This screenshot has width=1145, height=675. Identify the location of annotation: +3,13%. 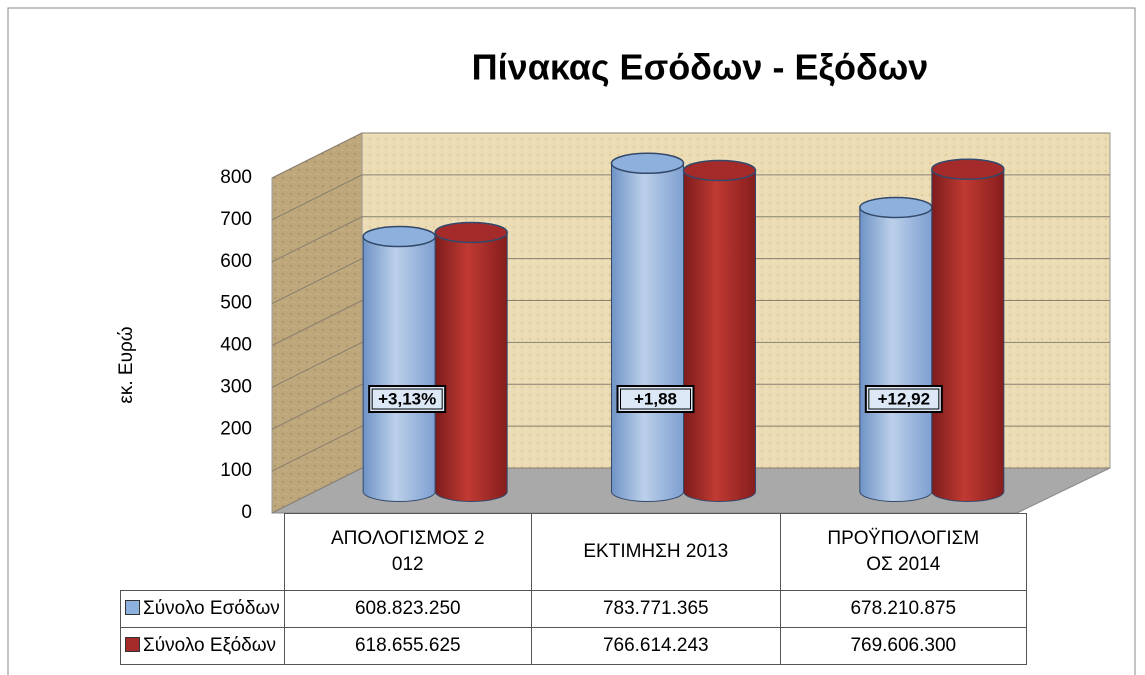
(407, 398).